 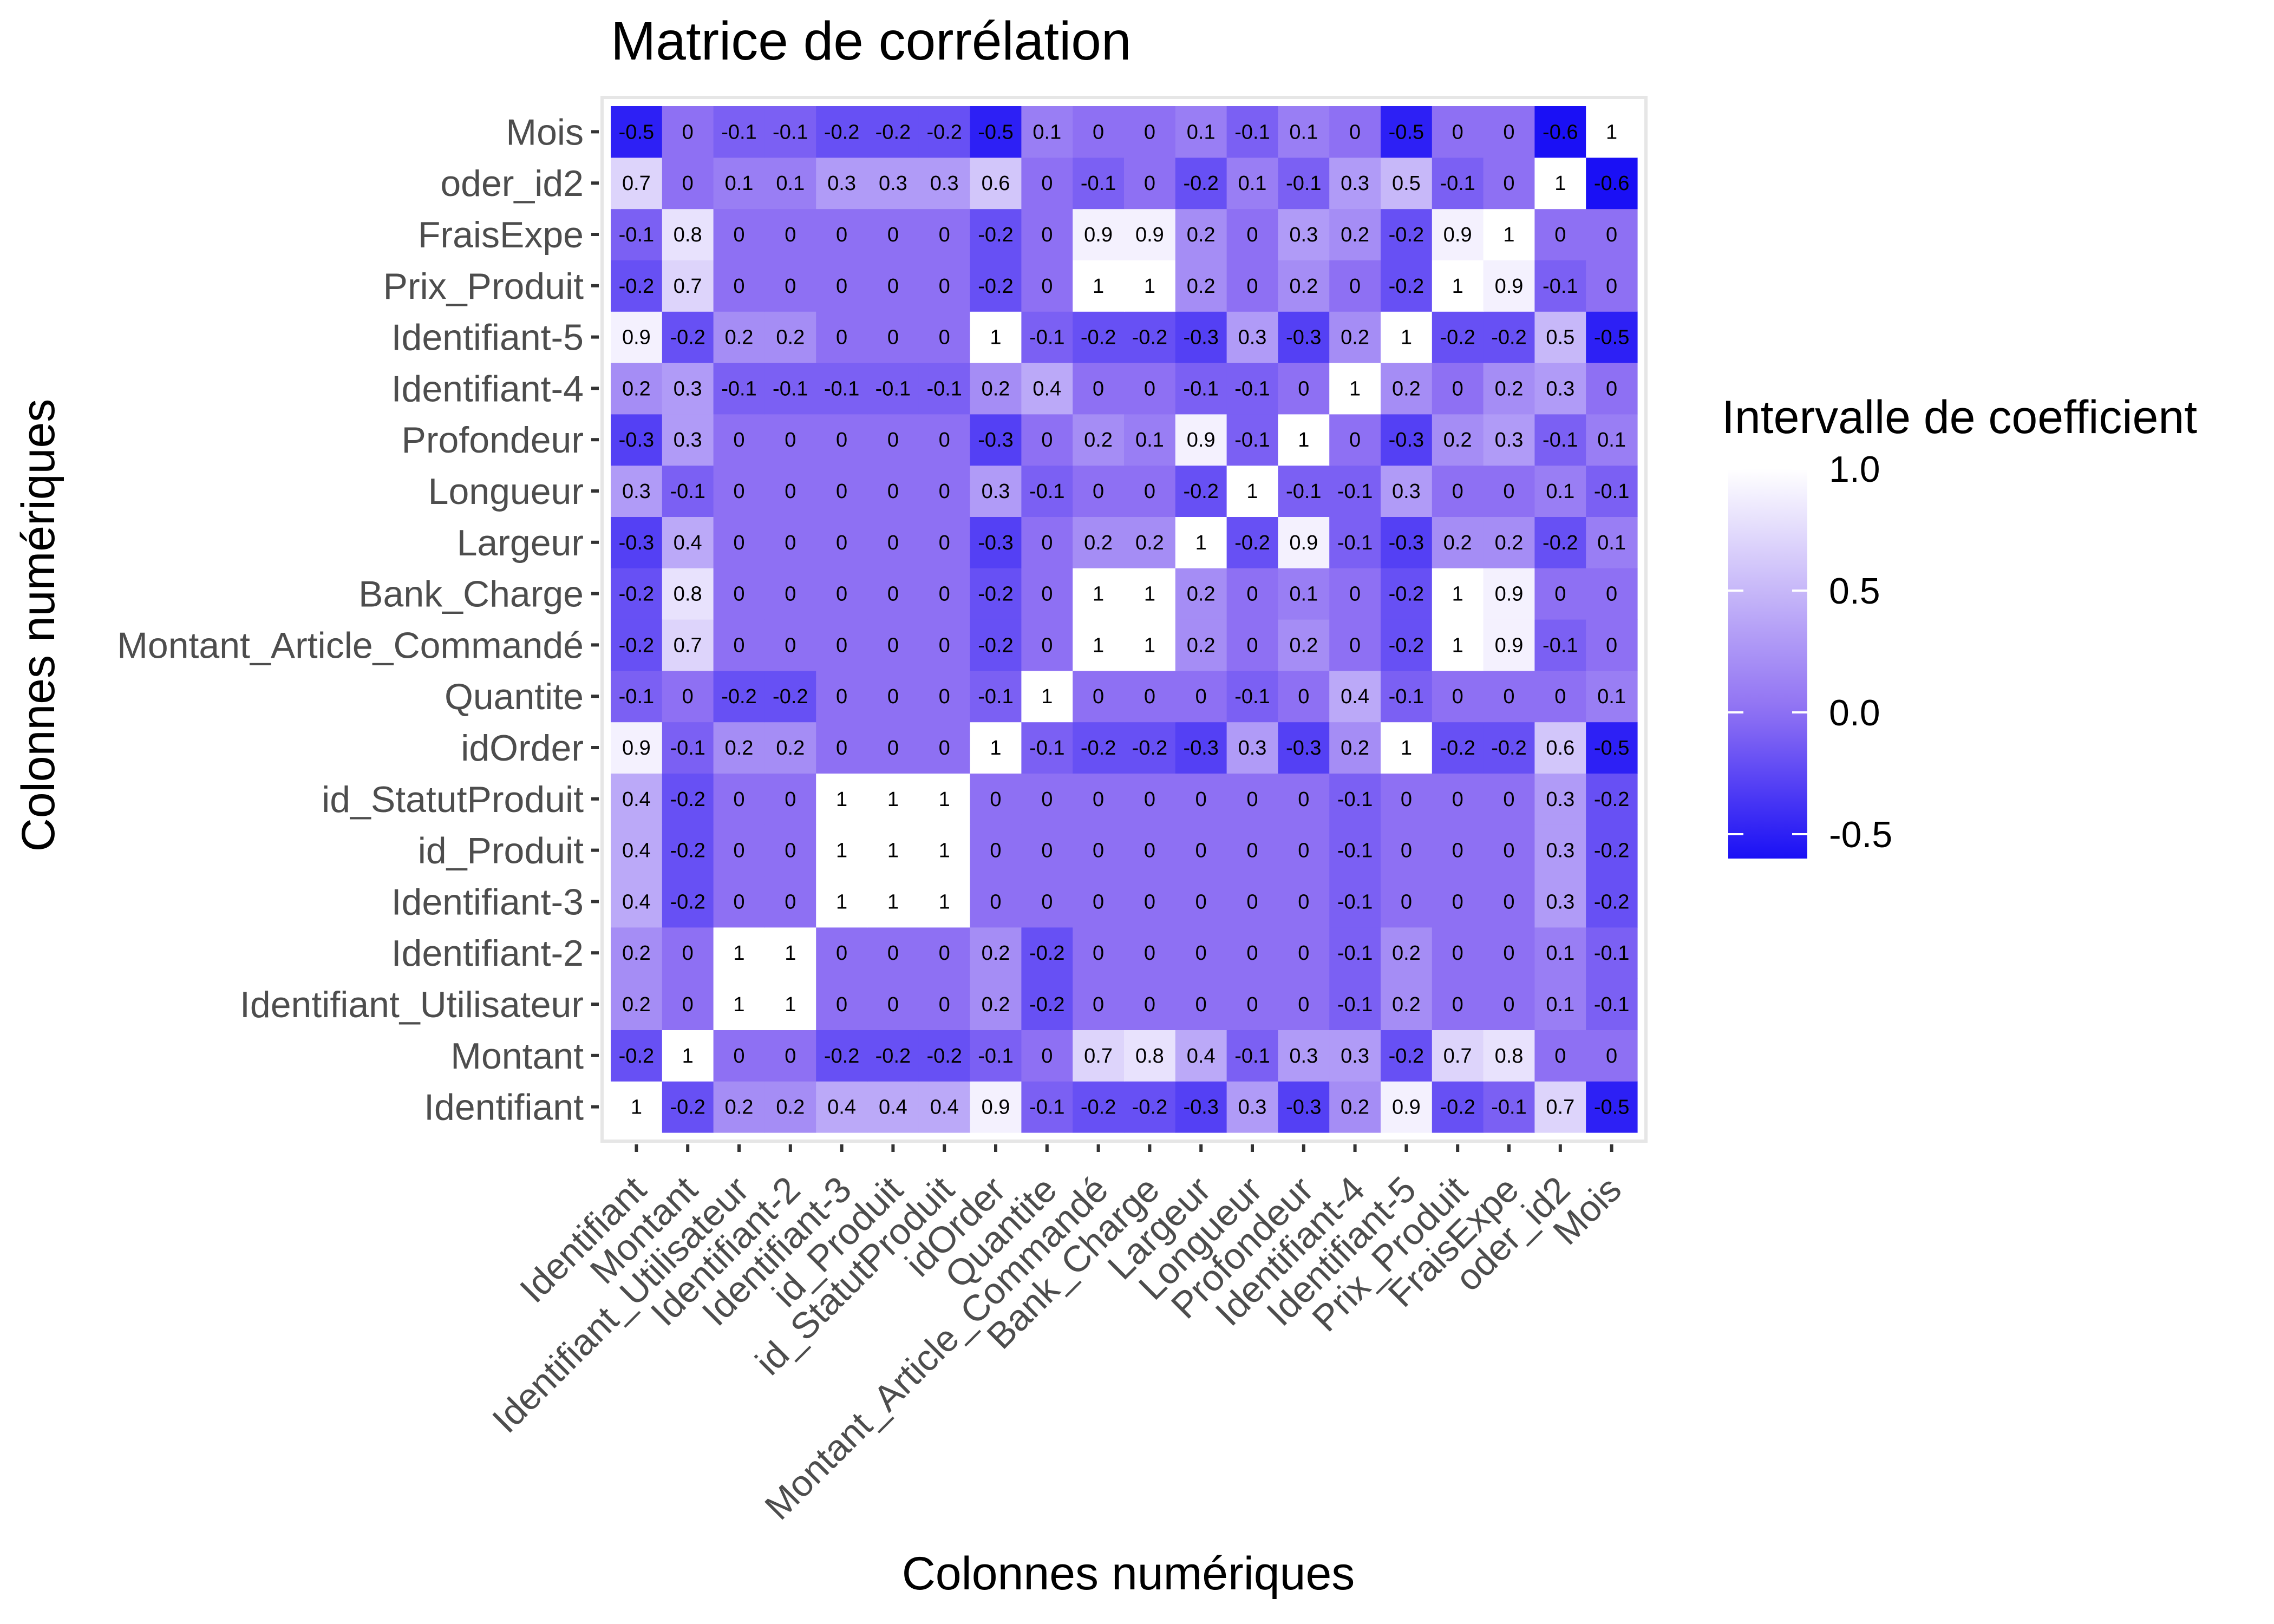 I want to click on cell-value-label: 0.9, so click(x=1510, y=594).